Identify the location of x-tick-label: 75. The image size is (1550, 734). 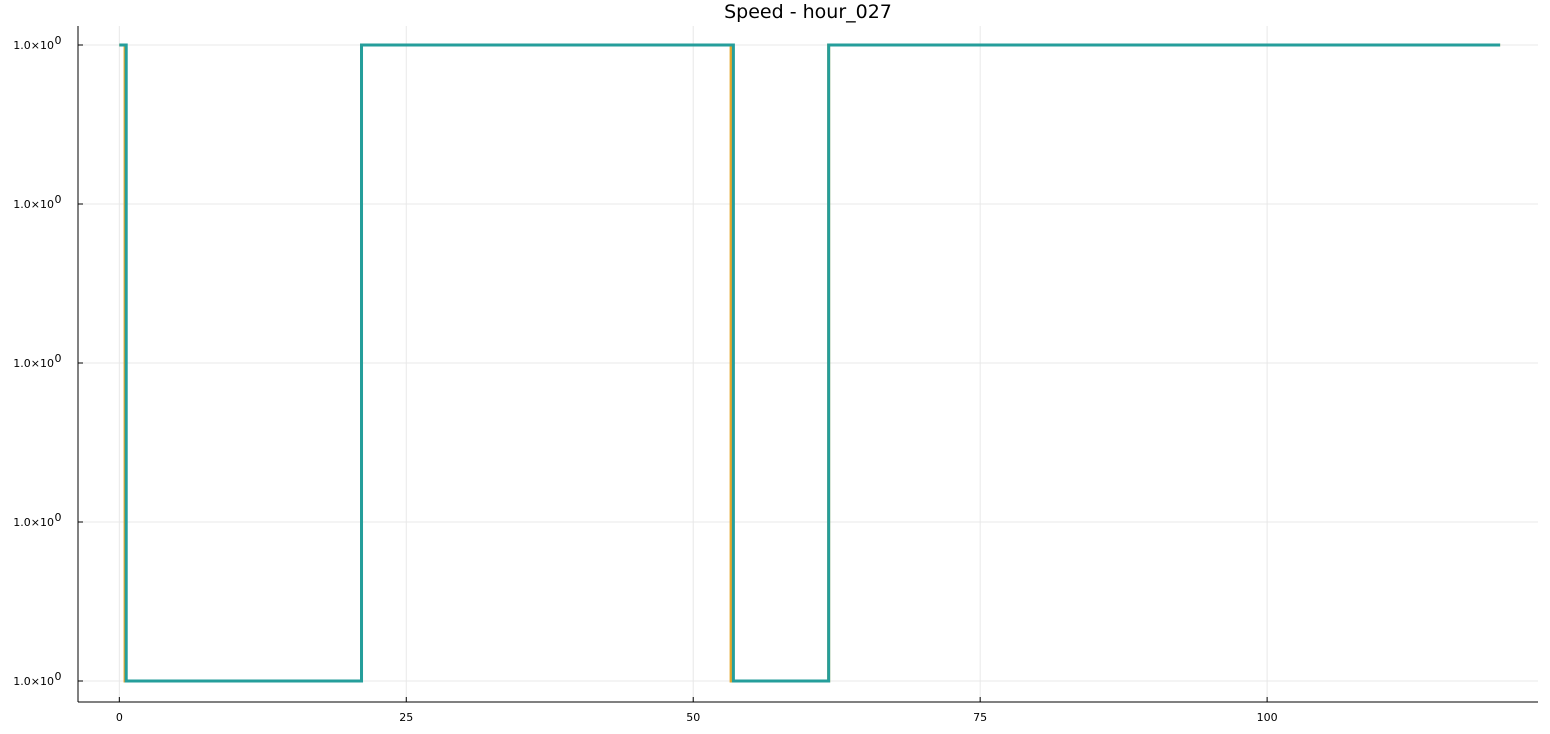
(980, 717).